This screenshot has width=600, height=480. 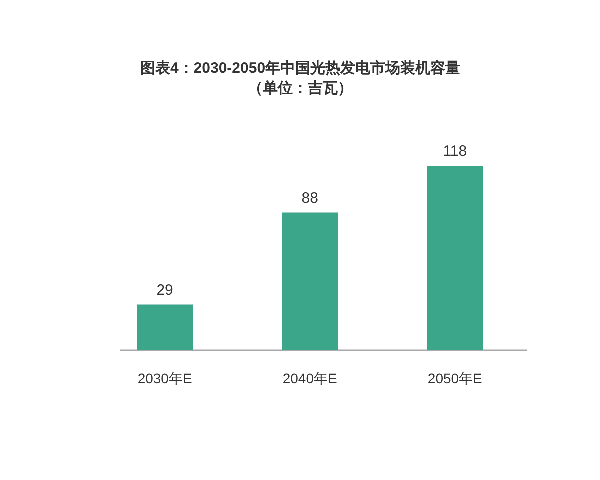 What do you see at coordinates (165, 378) in the screenshot?
I see `x-tick-label: 2030年E` at bounding box center [165, 378].